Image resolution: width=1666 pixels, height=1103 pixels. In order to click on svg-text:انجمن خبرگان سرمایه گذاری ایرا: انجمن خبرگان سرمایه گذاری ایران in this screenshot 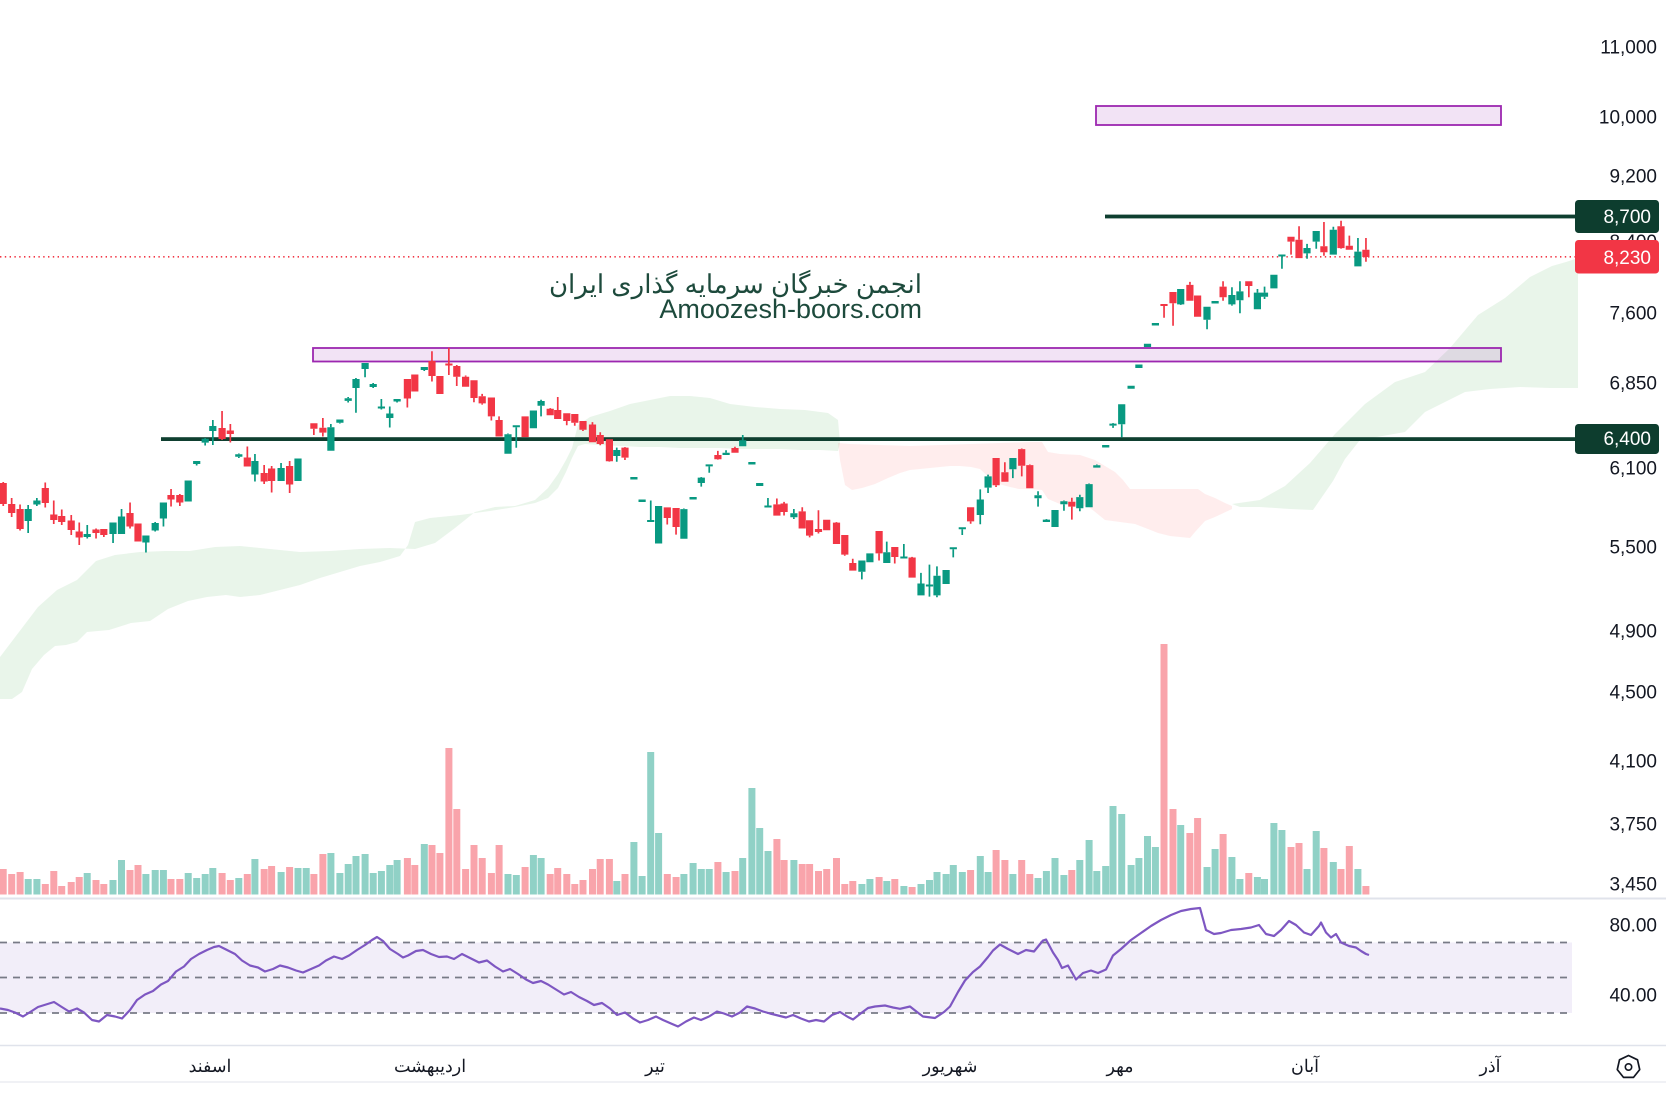, I will do `click(735, 284)`.